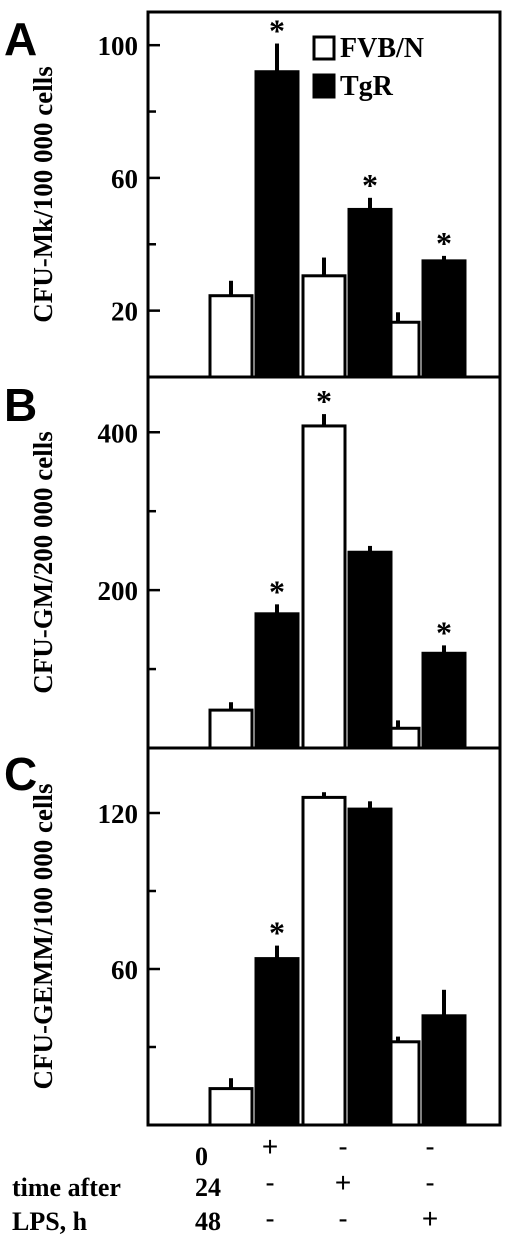  What do you see at coordinates (118, 814) in the screenshot?
I see `y-tick-label: 120` at bounding box center [118, 814].